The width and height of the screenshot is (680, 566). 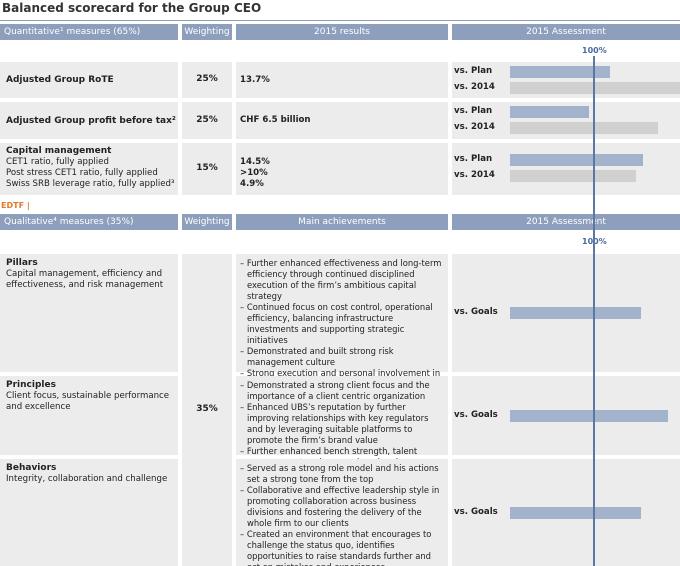 What do you see at coordinates (594, 50) in the screenshot?
I see `scale-label: 100%` at bounding box center [594, 50].